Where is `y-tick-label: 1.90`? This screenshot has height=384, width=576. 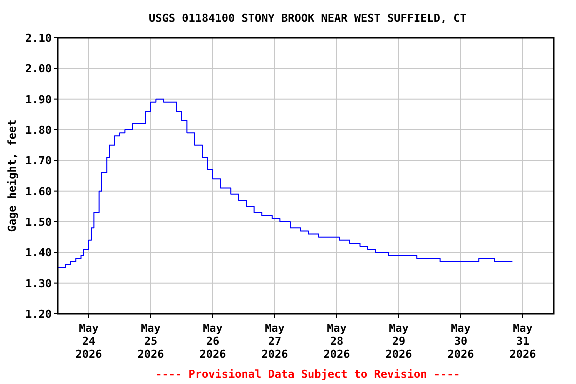 y-tick-label: 1.90 is located at coordinates (39, 99).